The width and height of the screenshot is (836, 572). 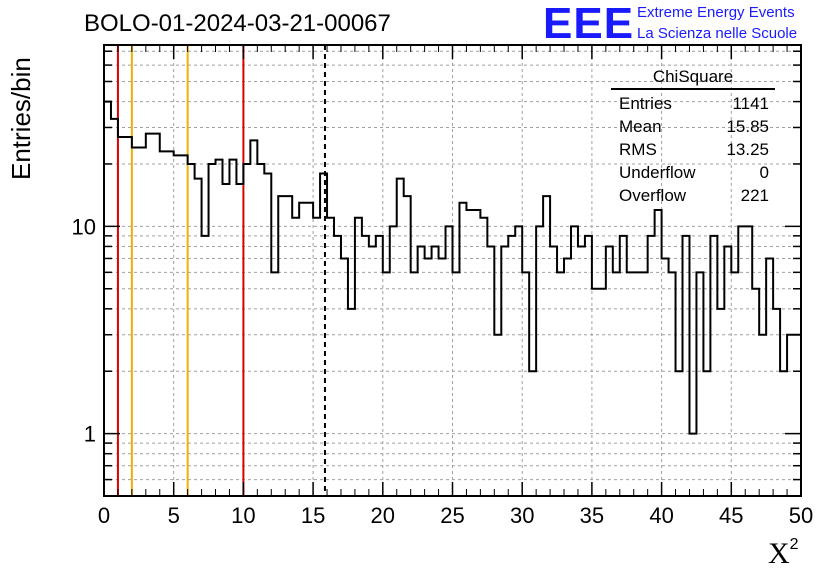 What do you see at coordinates (640, 126) in the screenshot?
I see `stats-label: Mean` at bounding box center [640, 126].